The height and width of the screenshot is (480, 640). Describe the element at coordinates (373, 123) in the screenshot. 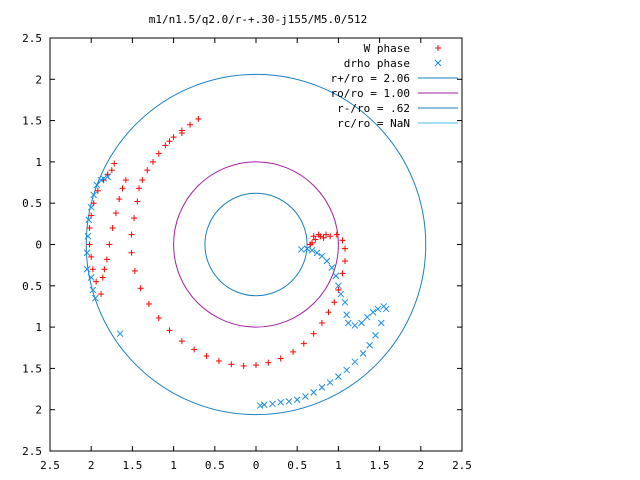

I see `legend-label: rc/ro = NaN` at that location.